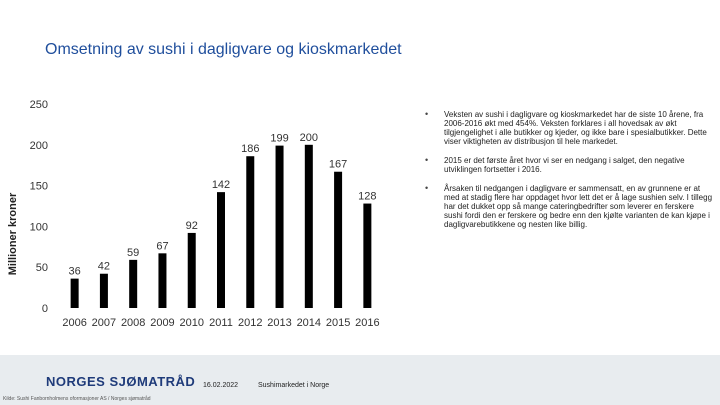  What do you see at coordinates (309, 138) in the screenshot?
I see `data-label-2014: 200` at bounding box center [309, 138].